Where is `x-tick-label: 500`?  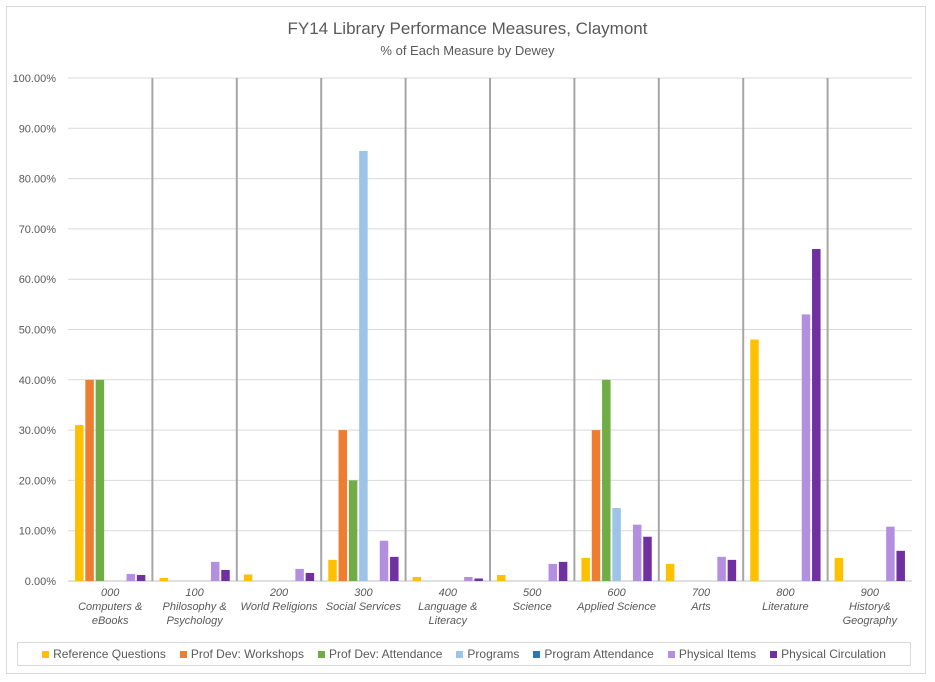
x-tick-label: 500 is located at coordinates (532, 593).